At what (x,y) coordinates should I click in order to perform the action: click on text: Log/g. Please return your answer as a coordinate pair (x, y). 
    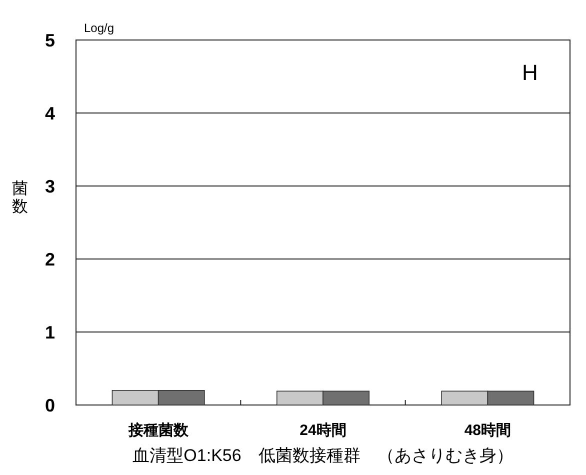
    Looking at the image, I should click on (99, 28).